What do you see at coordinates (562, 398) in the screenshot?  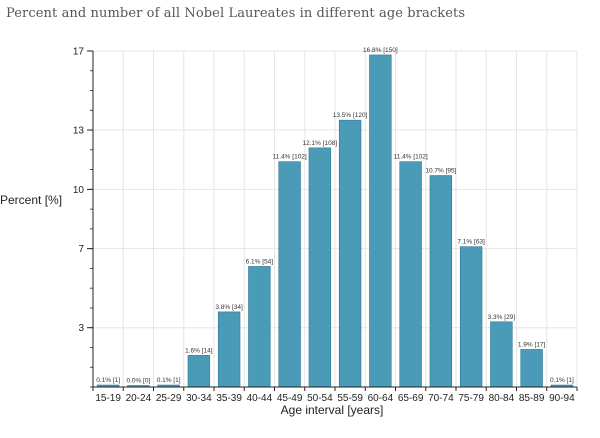 I see `x-tick-label: 90-94` at bounding box center [562, 398].